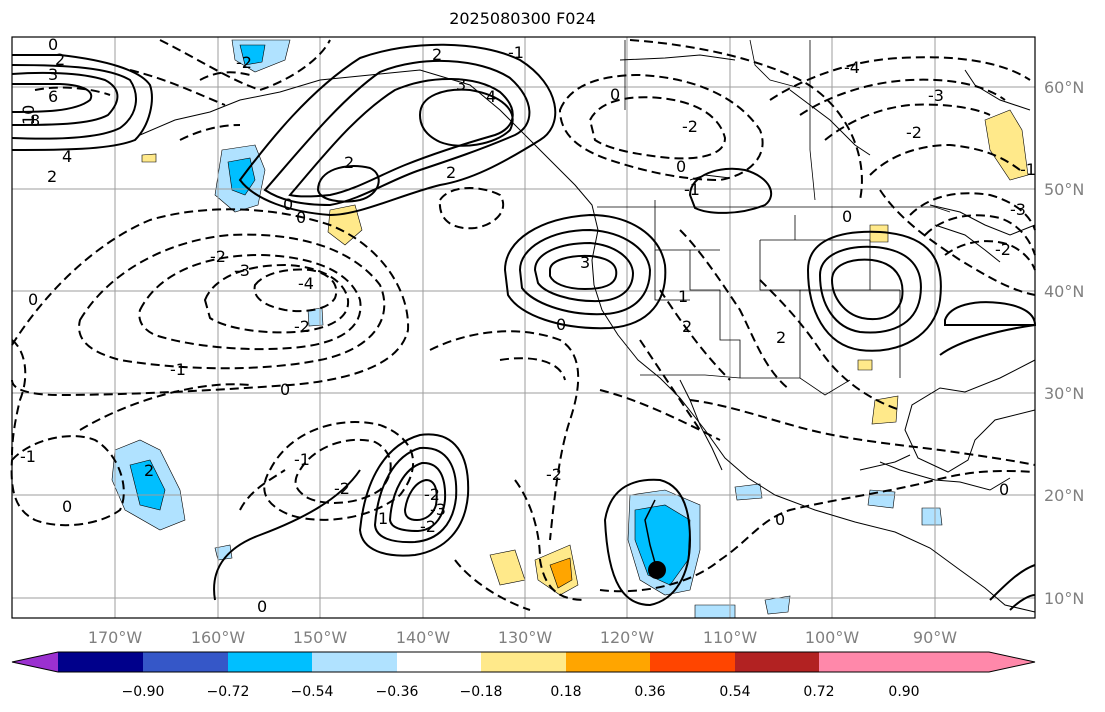 Image resolution: width=1105 pixels, height=712 pixels. Describe the element at coordinates (565, 692) in the screenshot. I see `colorbar-tick-label: 0.18` at that location.